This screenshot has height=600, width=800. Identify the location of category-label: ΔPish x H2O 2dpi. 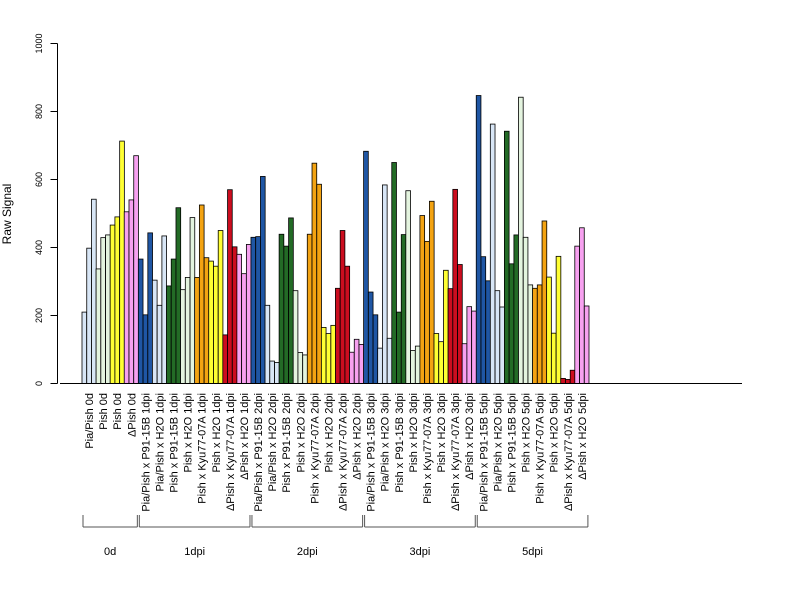
(358, 436).